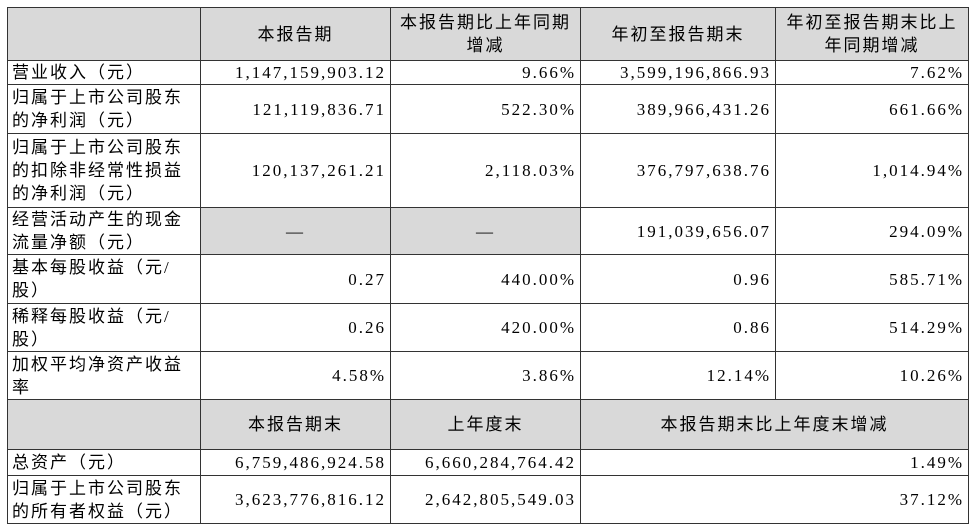  Describe the element at coordinates (678, 72) in the screenshot. I see `value-cell: 3,599,196,866.93` at that location.